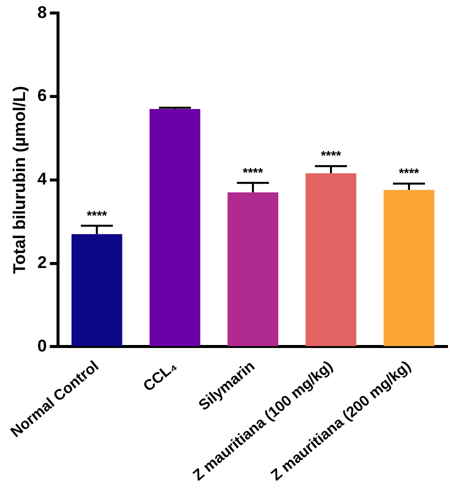 The height and width of the screenshot is (488, 450). I want to click on y-tick-label: 4, so click(42, 179).